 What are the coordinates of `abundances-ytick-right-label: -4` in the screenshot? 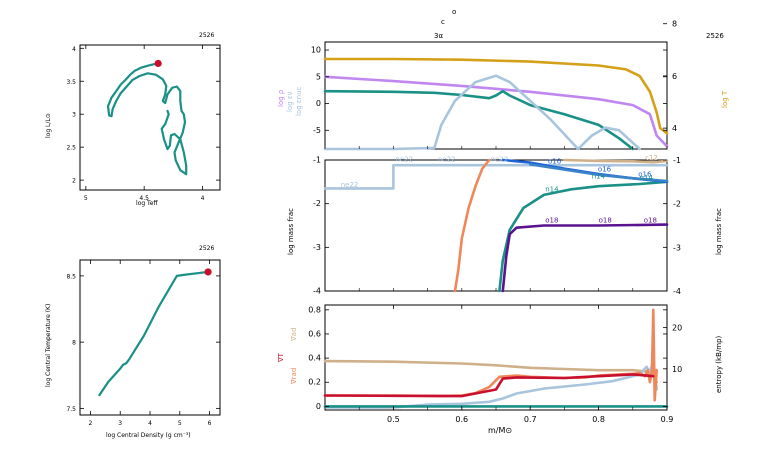 It's located at (677, 291).